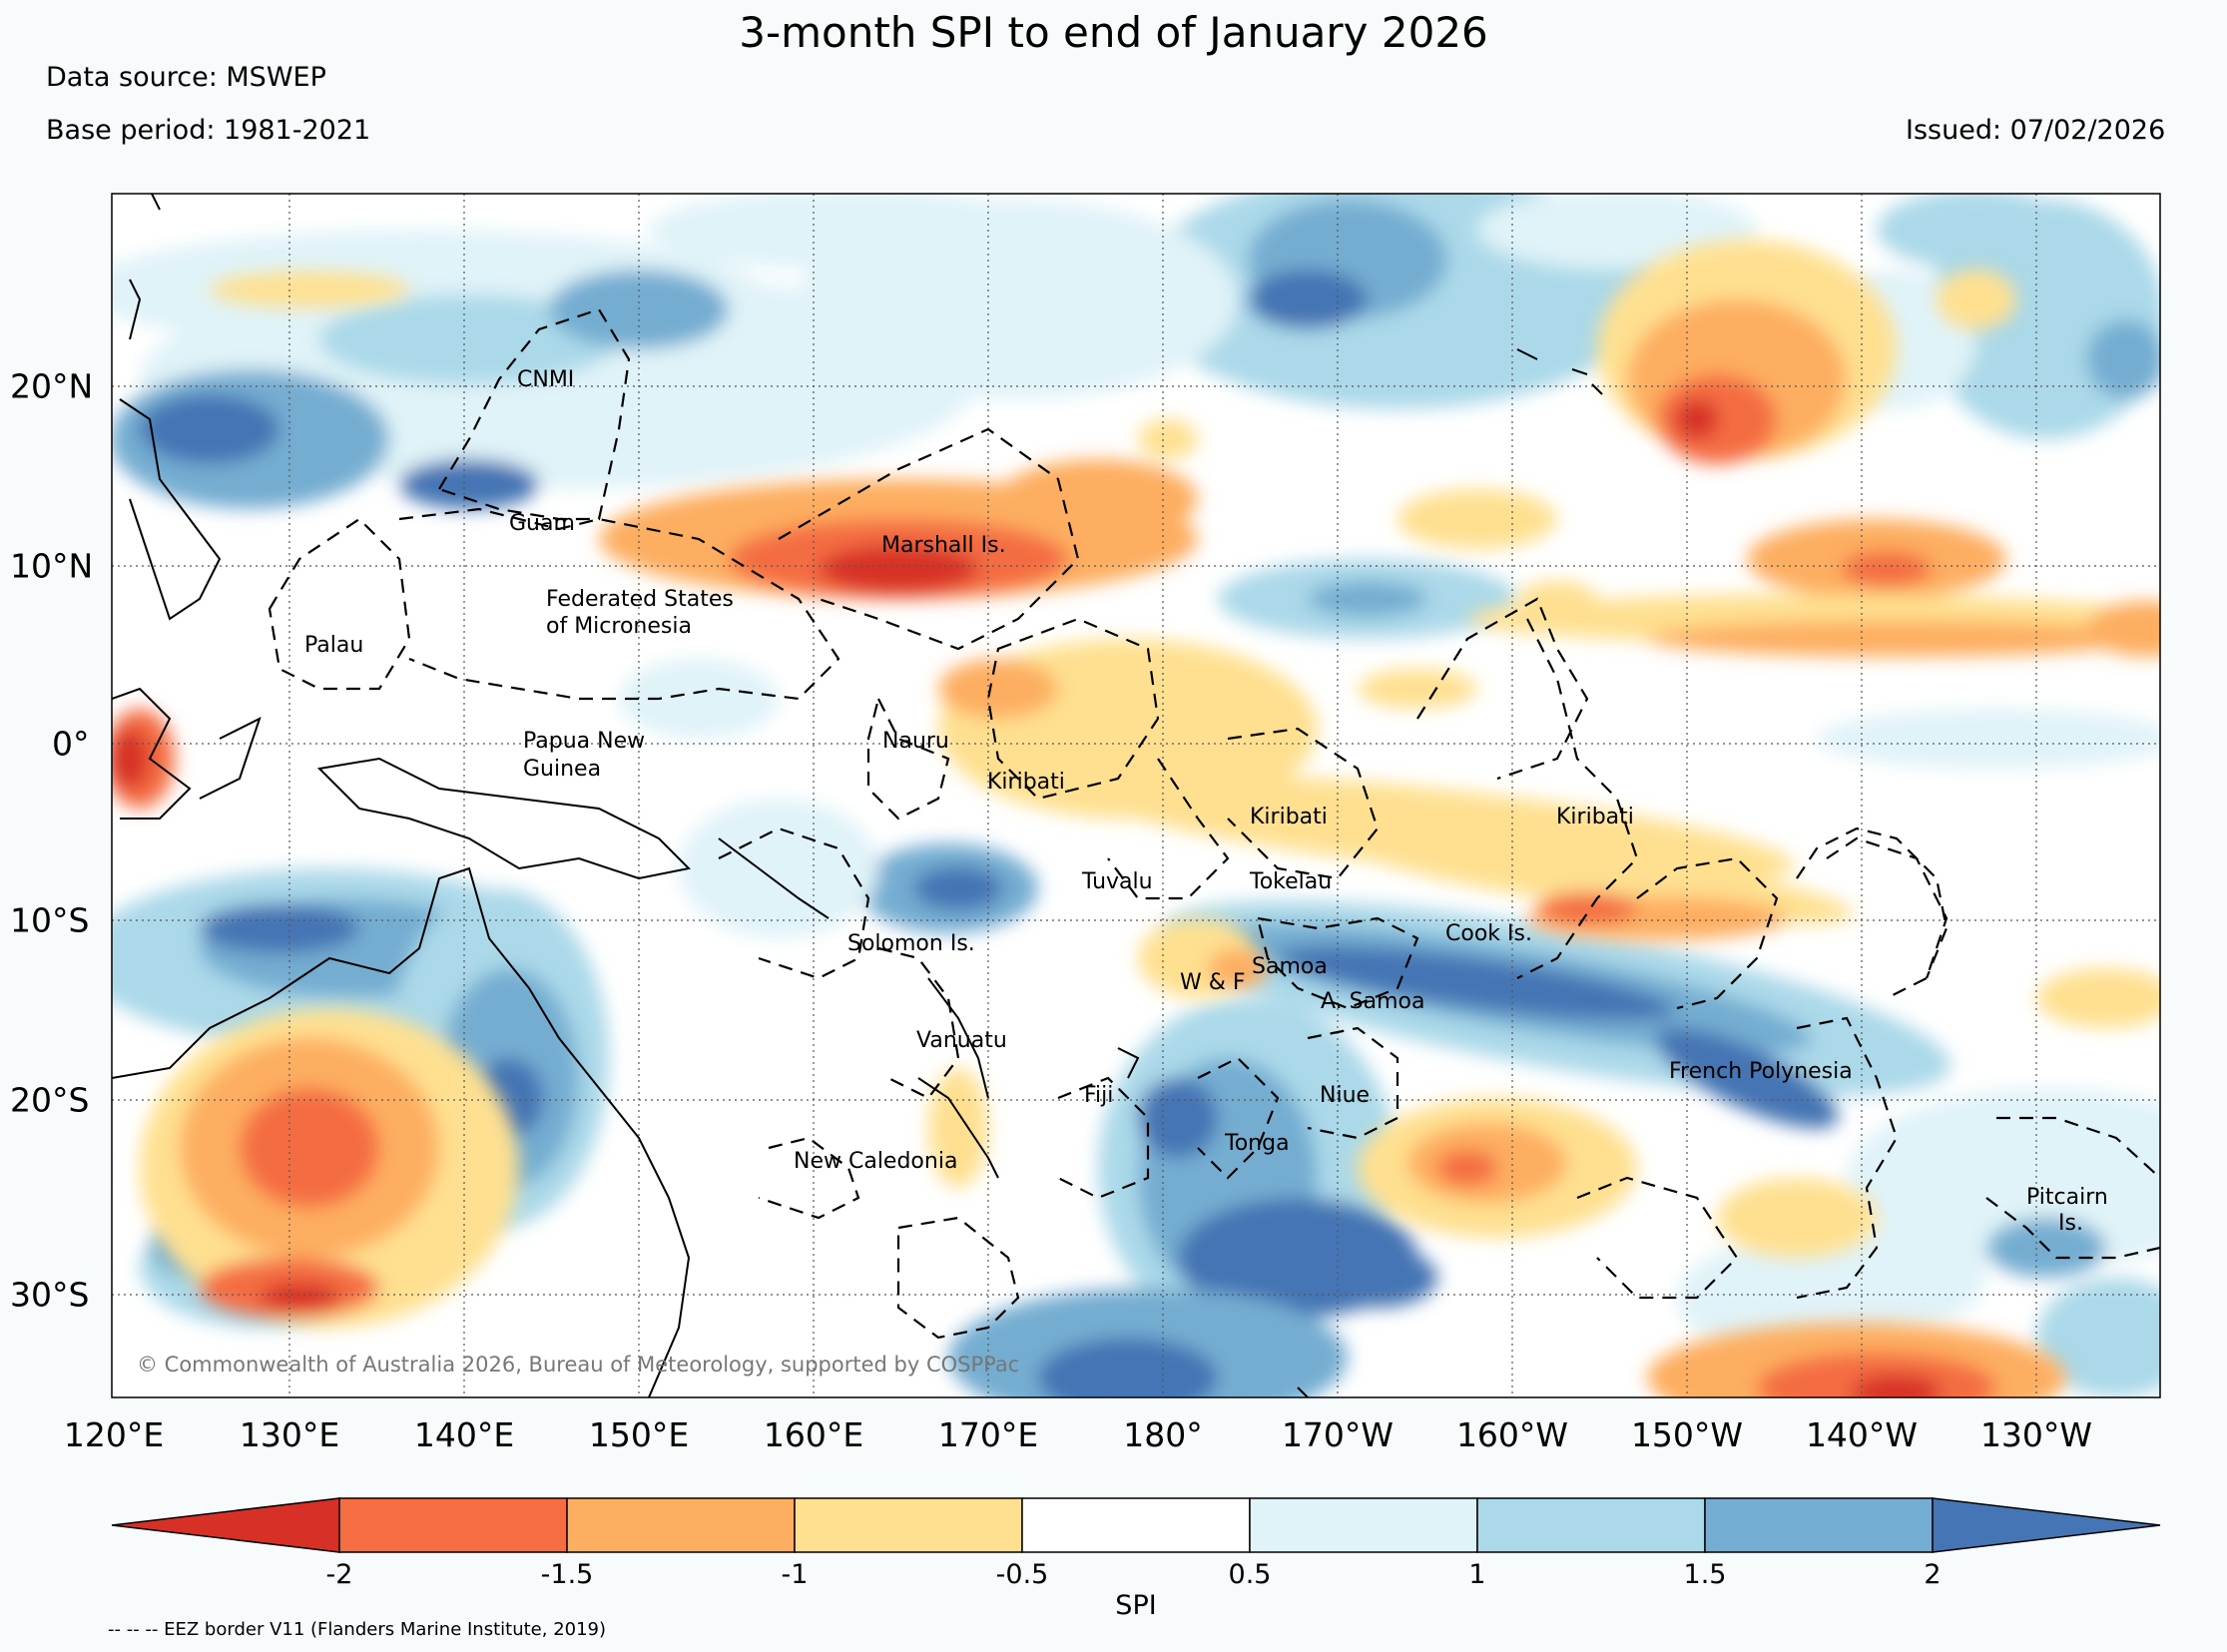 This screenshot has height=1652, width=2227. I want to click on colorbar-tick: 1, so click(1477, 1574).